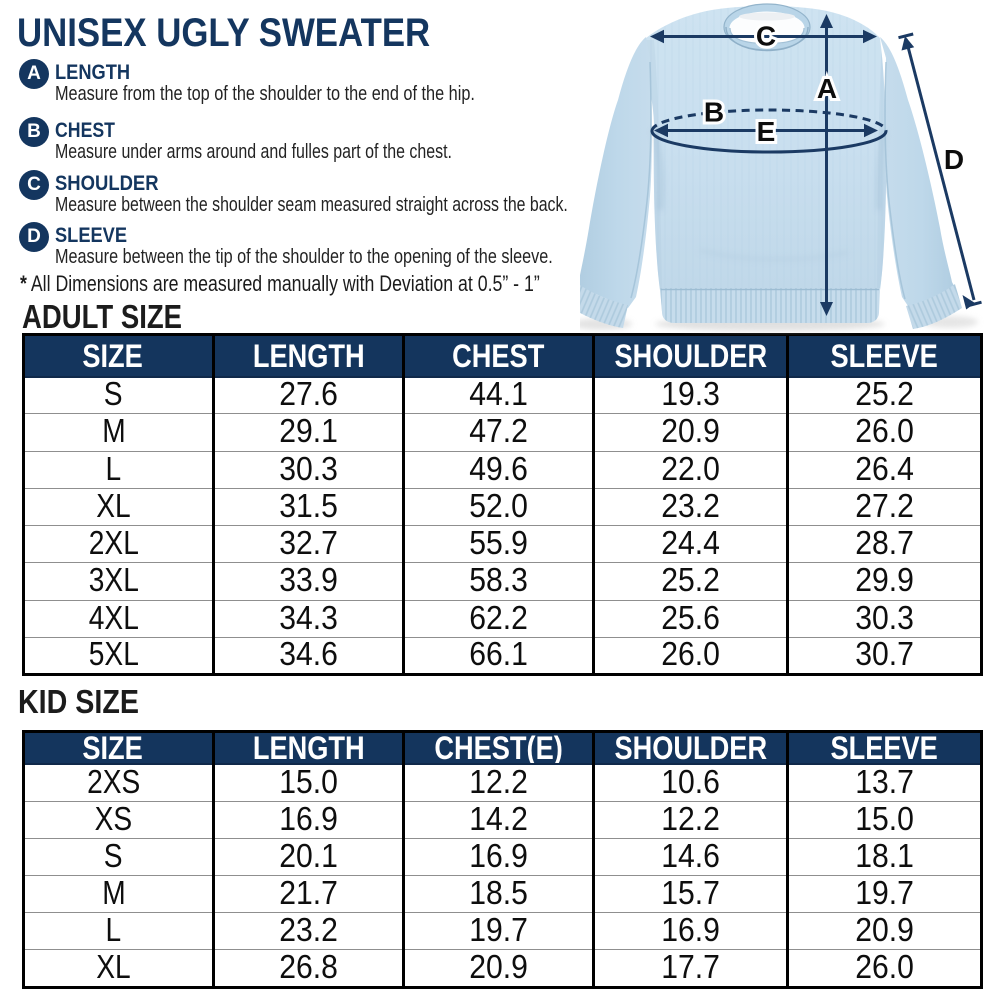 This screenshot has height=1000, width=1000. What do you see at coordinates (766, 131) in the screenshot?
I see `svg-text: E` at bounding box center [766, 131].